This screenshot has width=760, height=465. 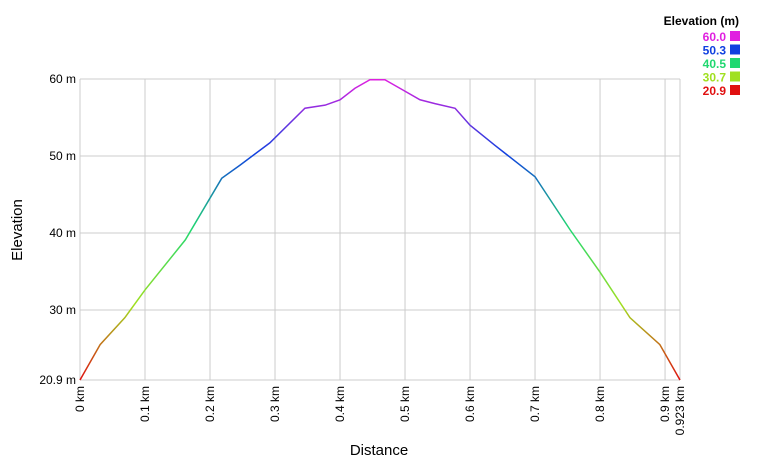 What do you see at coordinates (17, 230) in the screenshot?
I see `y-axis-title: Elevation` at bounding box center [17, 230].